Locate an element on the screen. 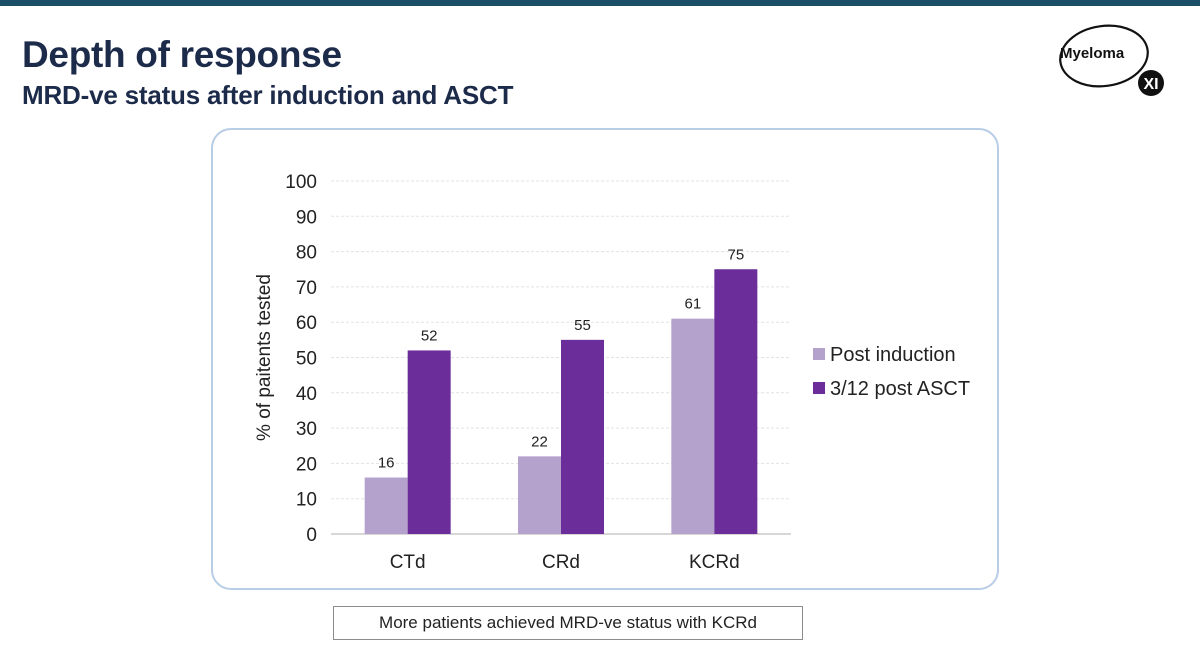 This screenshot has height=649, width=1200. x-tick-label: KCRd is located at coordinates (714, 562).